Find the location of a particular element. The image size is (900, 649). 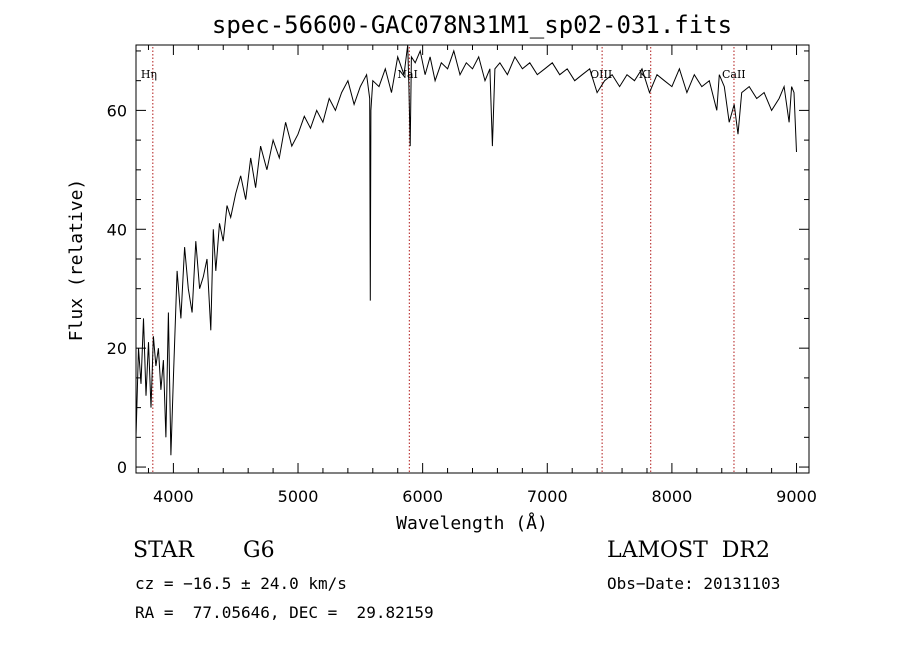

object-class: STAR is located at coordinates (163, 550).